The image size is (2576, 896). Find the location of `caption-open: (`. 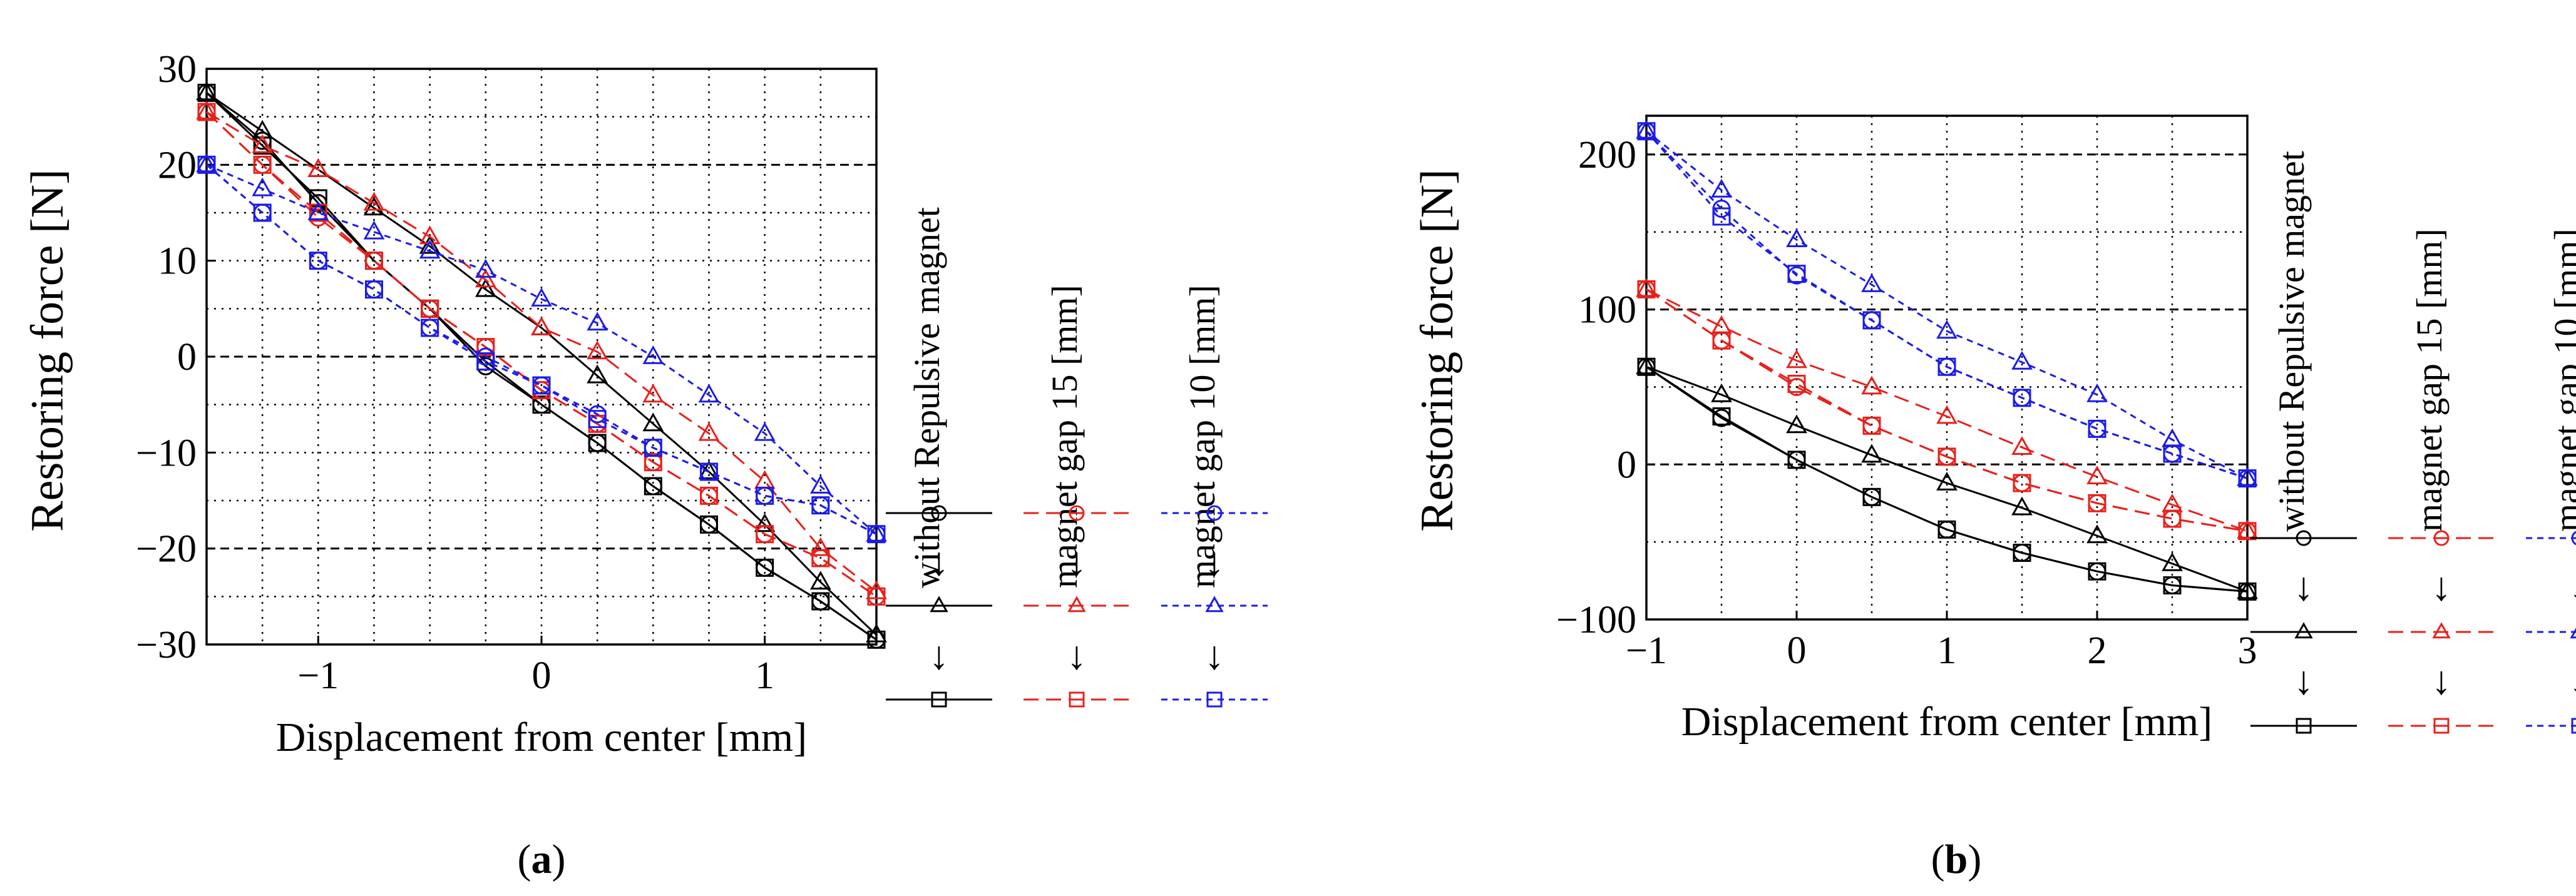

caption-open: ( is located at coordinates (524, 860).